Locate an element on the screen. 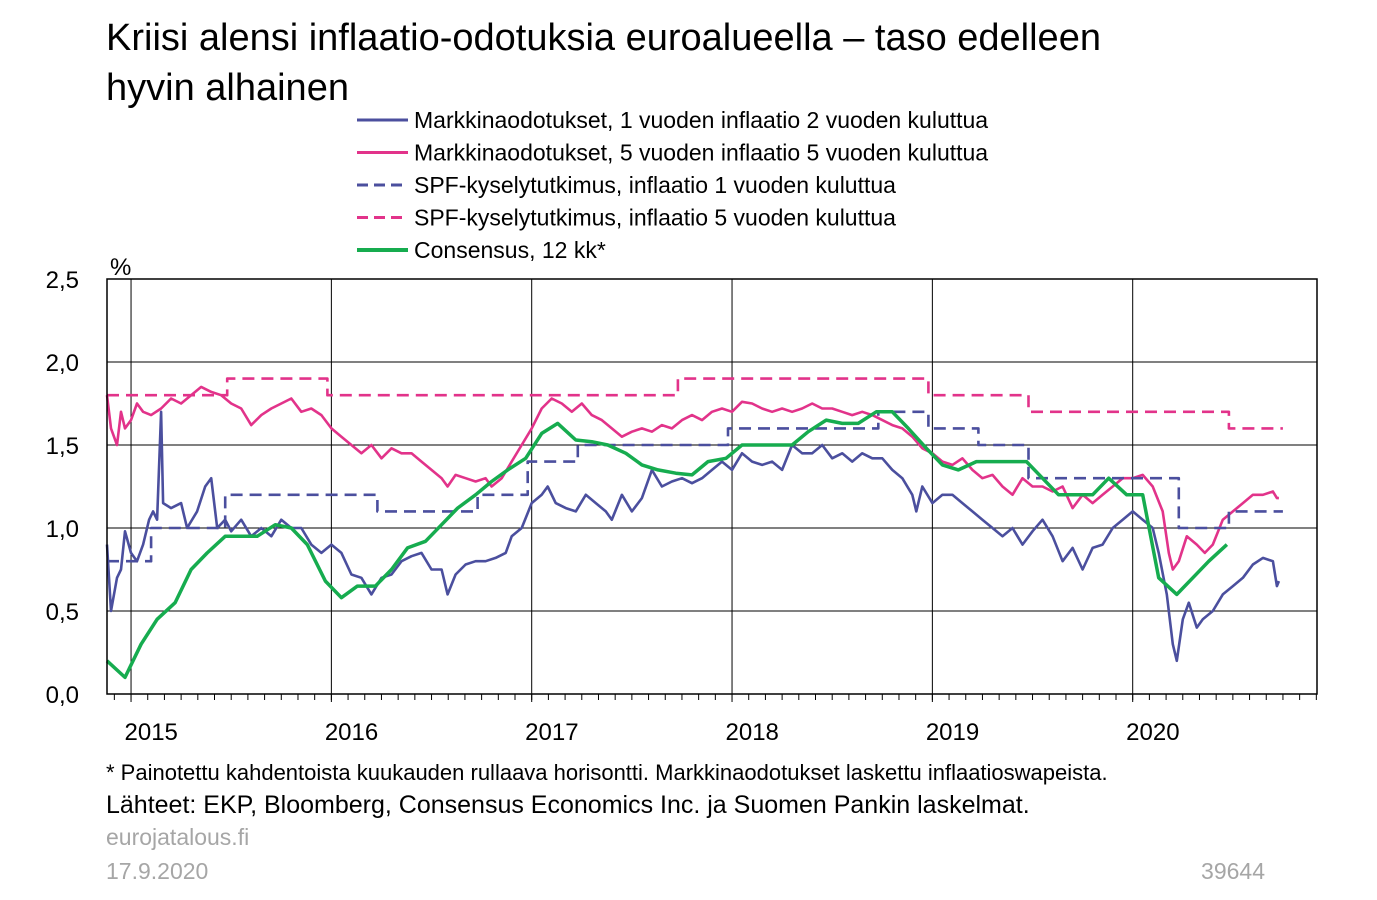  y-tick-label: 1,5 is located at coordinates (62, 446).